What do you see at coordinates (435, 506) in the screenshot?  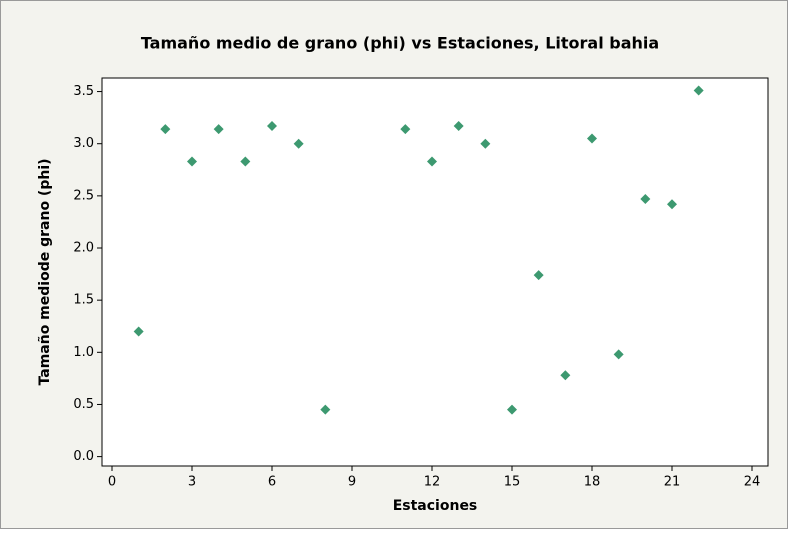 I see `x-axis-label: Estaciones` at bounding box center [435, 506].